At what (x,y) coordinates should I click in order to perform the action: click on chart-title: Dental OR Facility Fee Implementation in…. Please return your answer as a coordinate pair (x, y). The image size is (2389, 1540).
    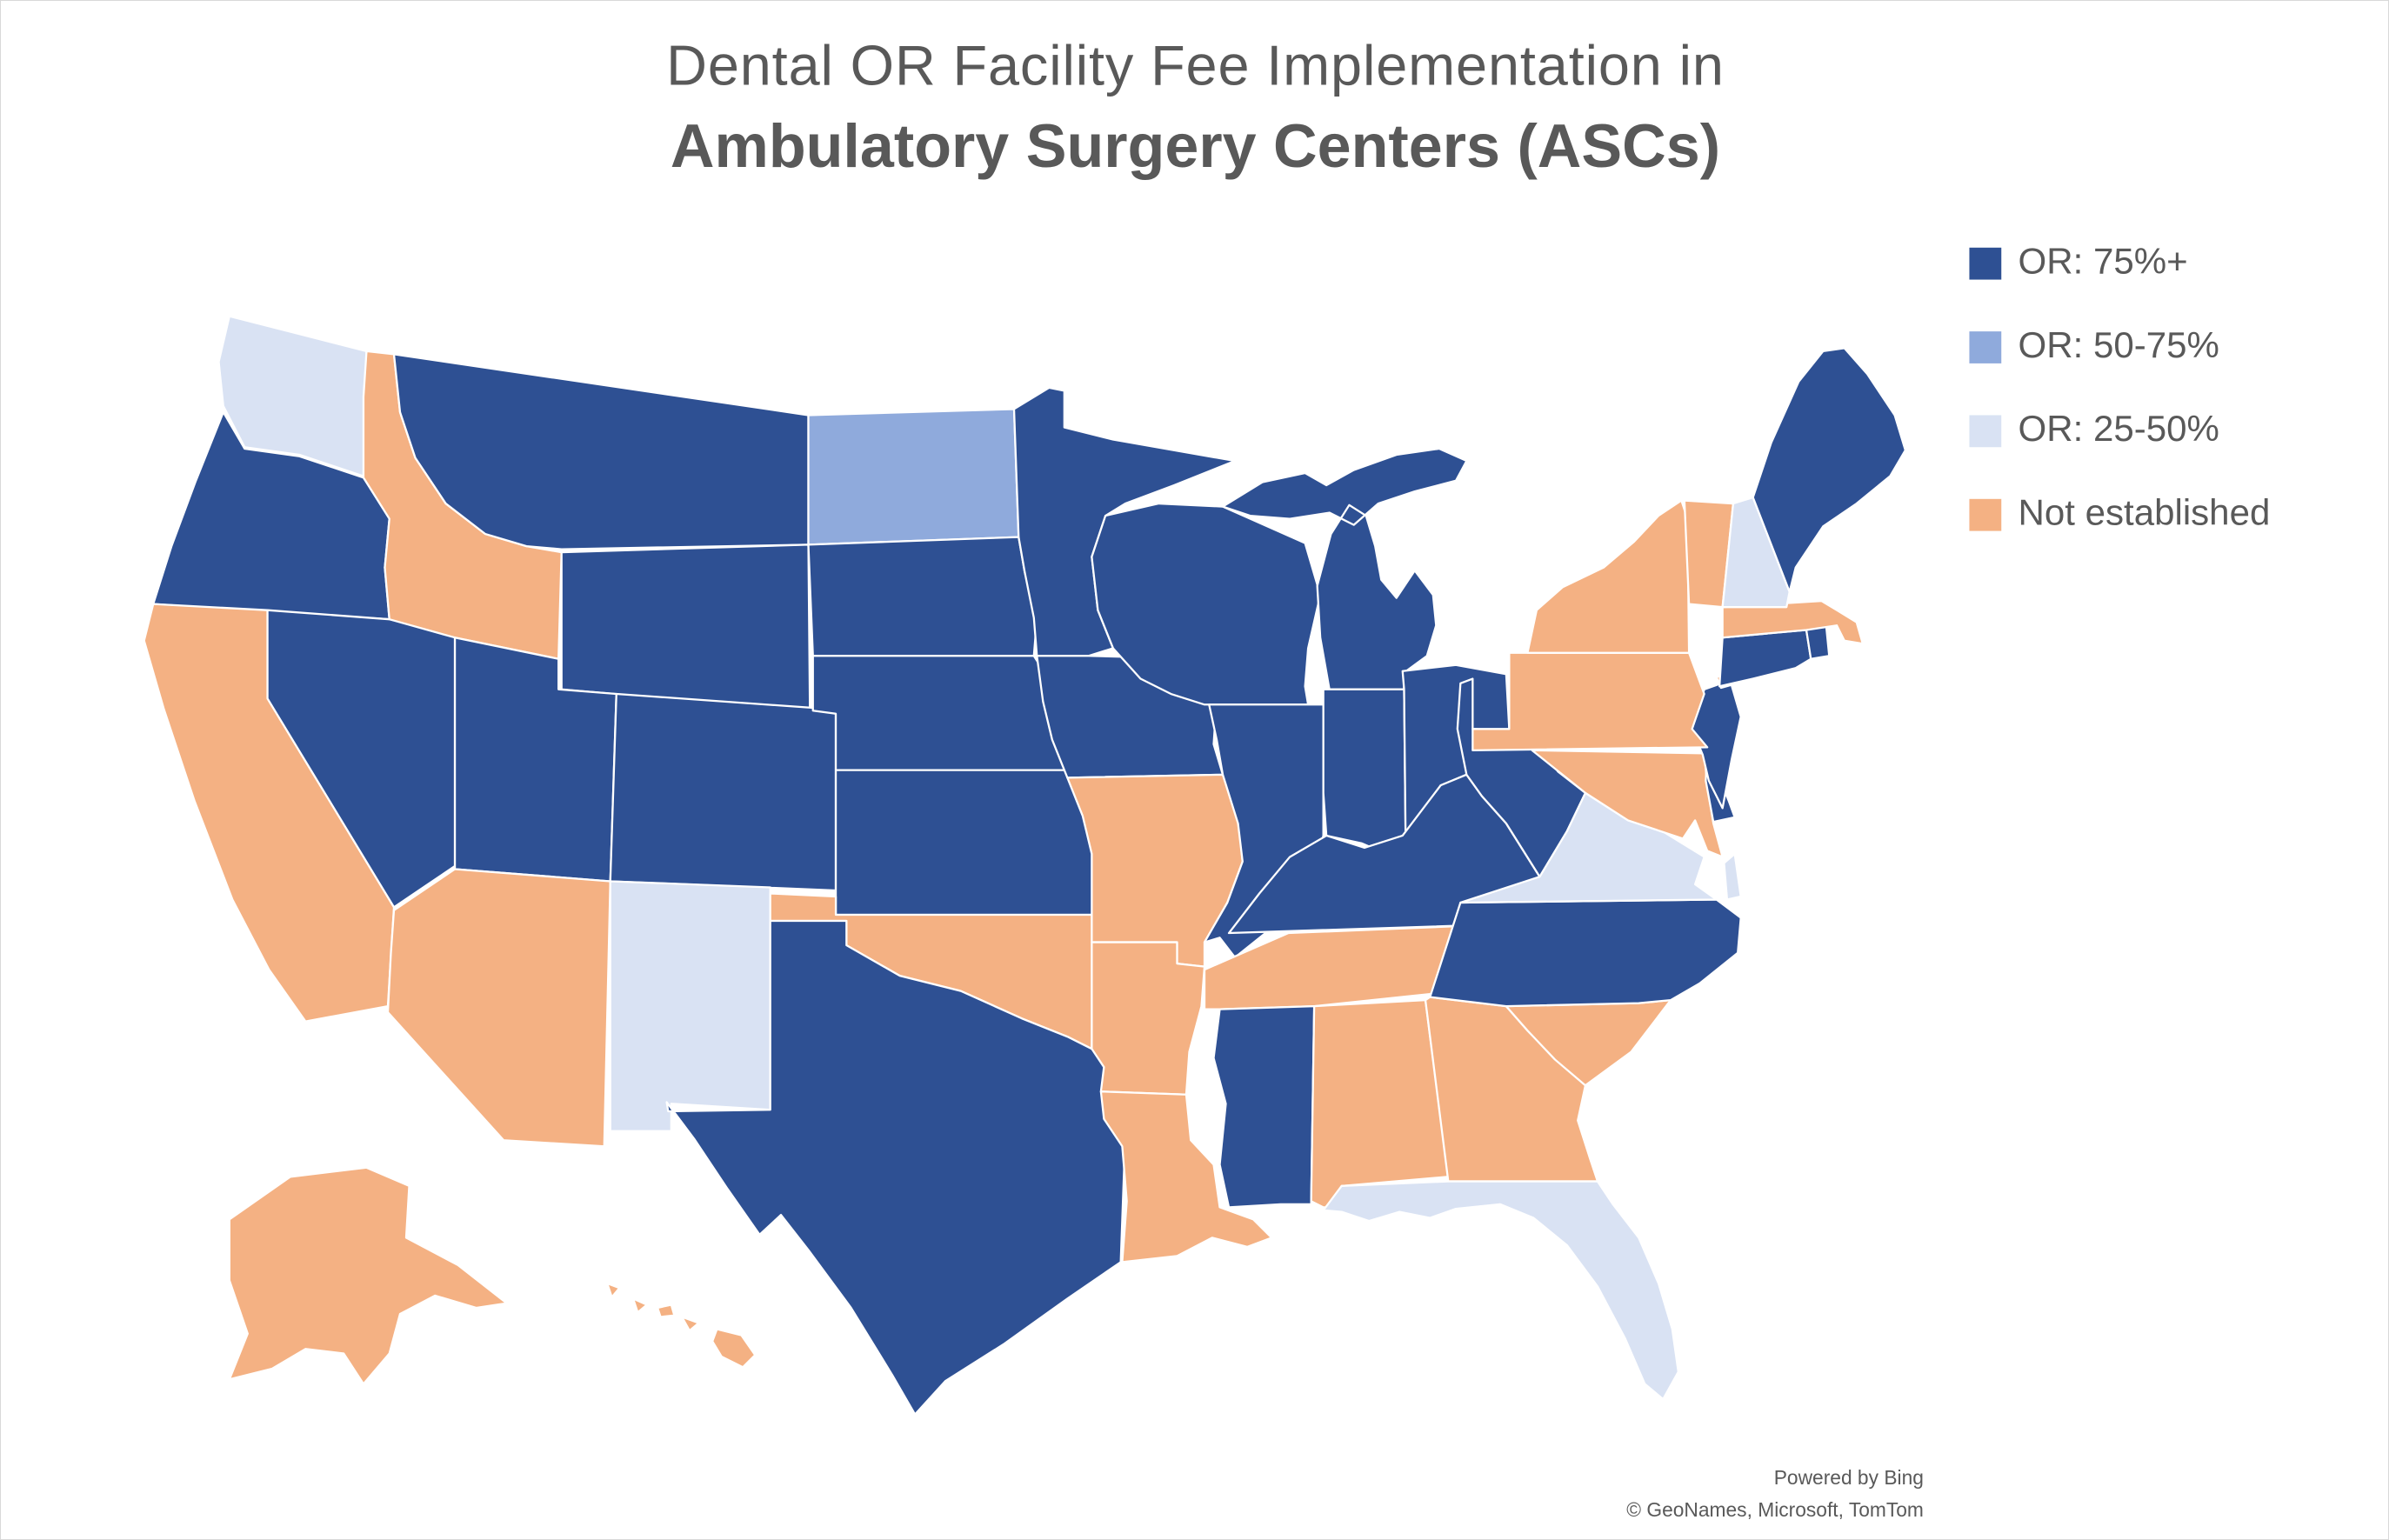
    Looking at the image, I should click on (1194, 108).